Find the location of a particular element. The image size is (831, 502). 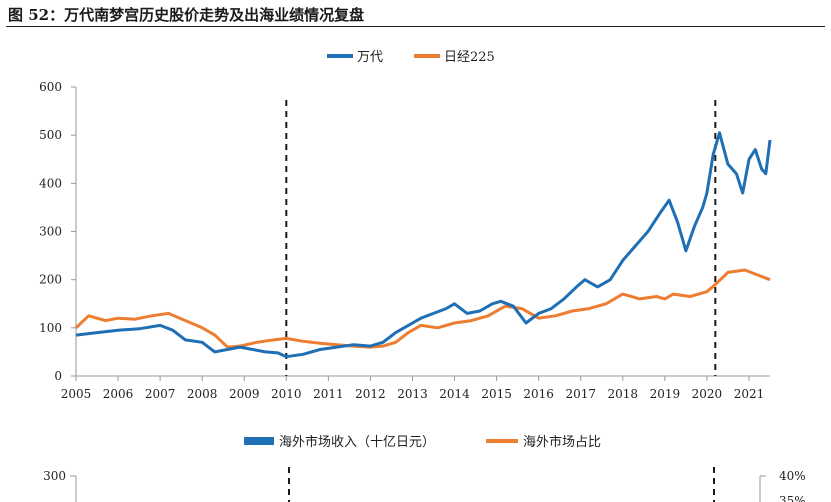

x-tick-label: 2005 is located at coordinates (76, 394).